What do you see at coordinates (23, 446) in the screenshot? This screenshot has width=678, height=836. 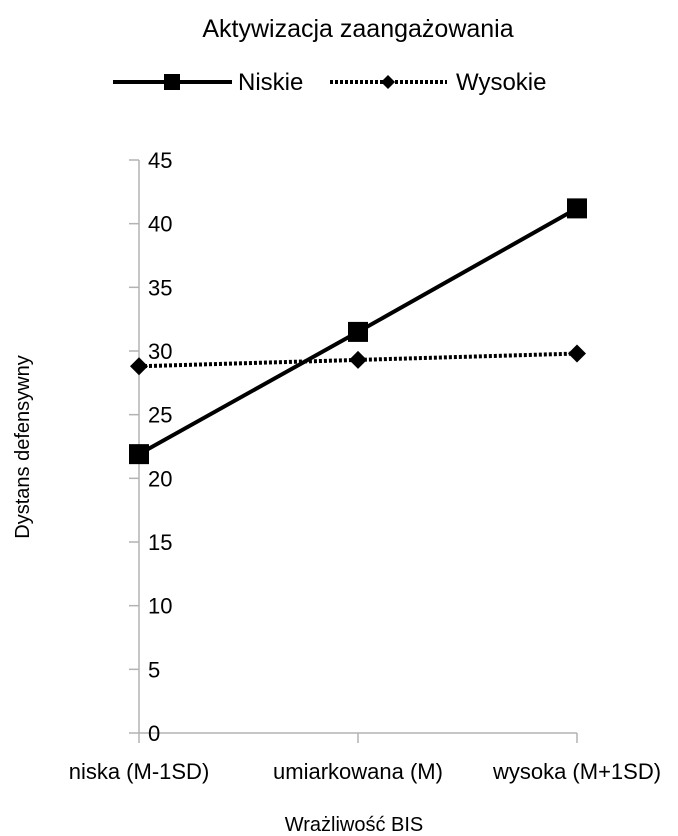 I see `y-axis-title: Dystans defensywny` at bounding box center [23, 446].